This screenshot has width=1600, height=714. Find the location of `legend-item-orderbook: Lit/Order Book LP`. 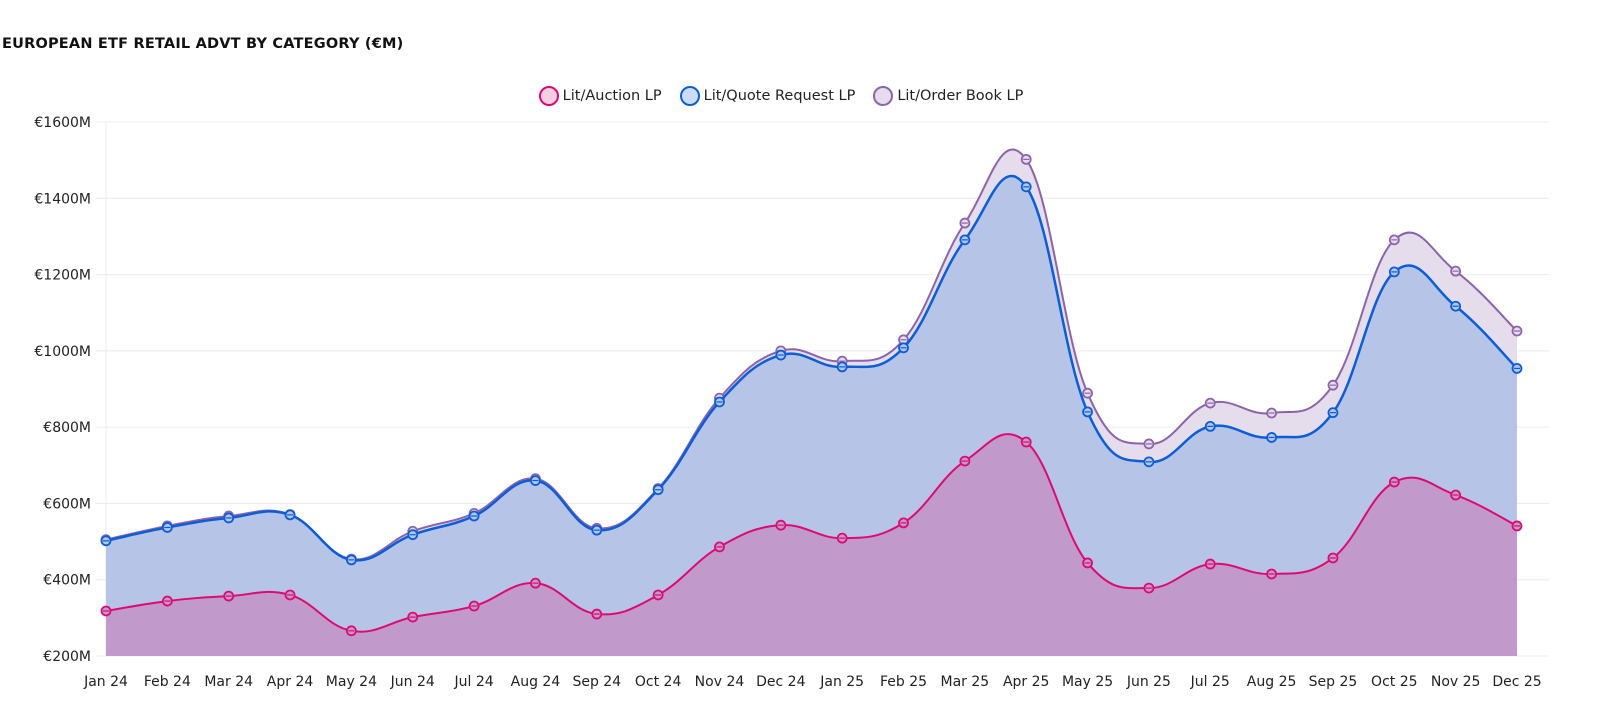

legend-item-orderbook: Lit/Order Book LP is located at coordinates (948, 96).